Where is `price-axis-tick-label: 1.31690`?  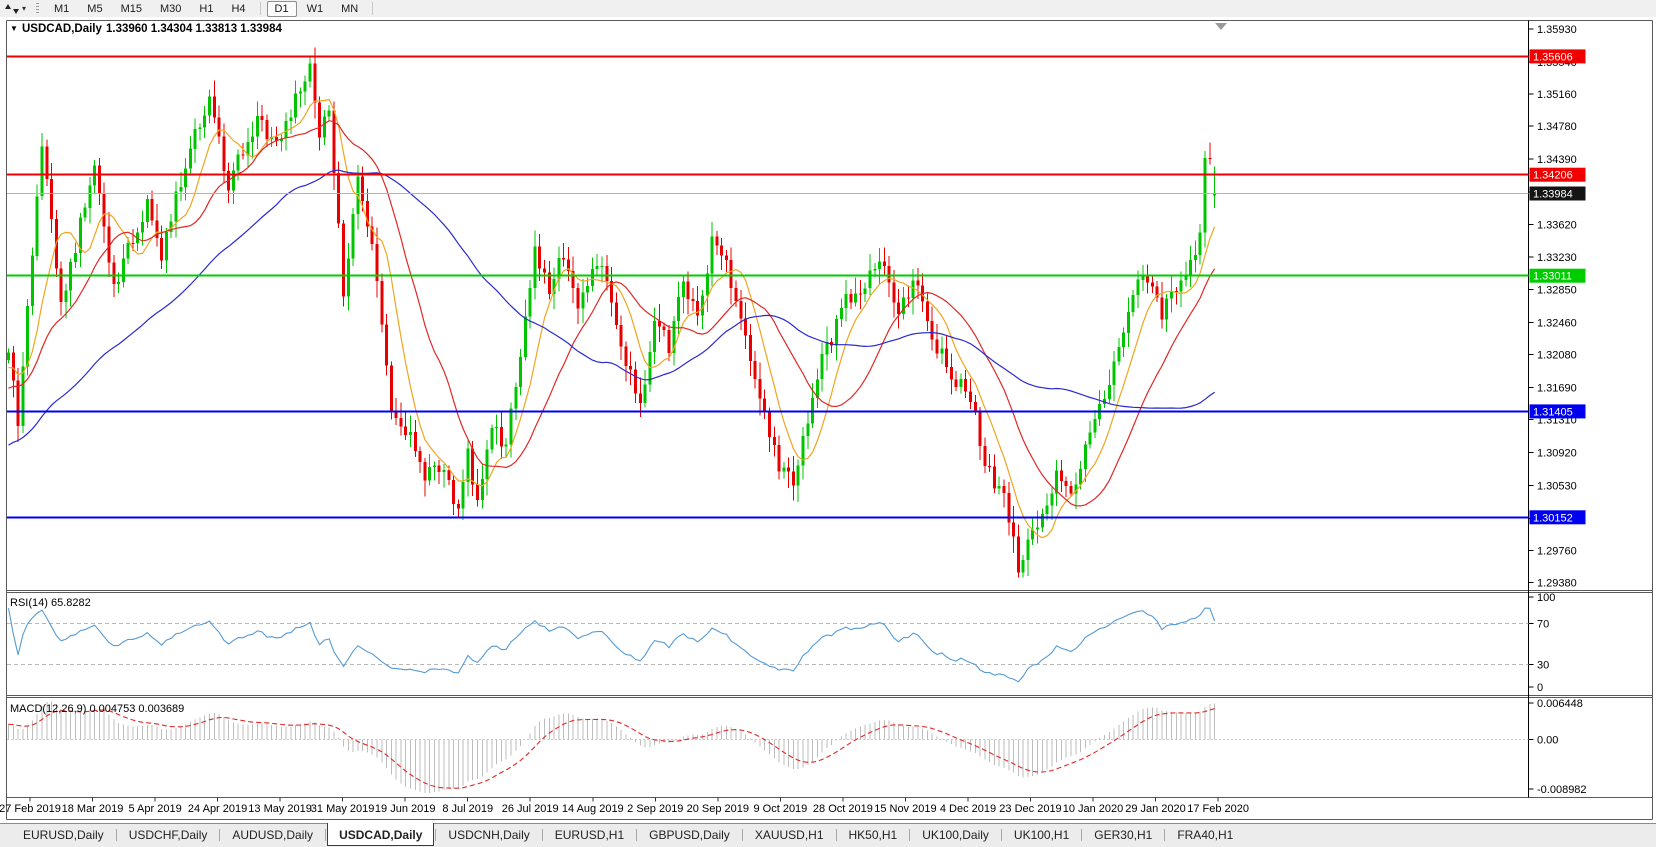 price-axis-tick-label: 1.31690 is located at coordinates (1557, 388).